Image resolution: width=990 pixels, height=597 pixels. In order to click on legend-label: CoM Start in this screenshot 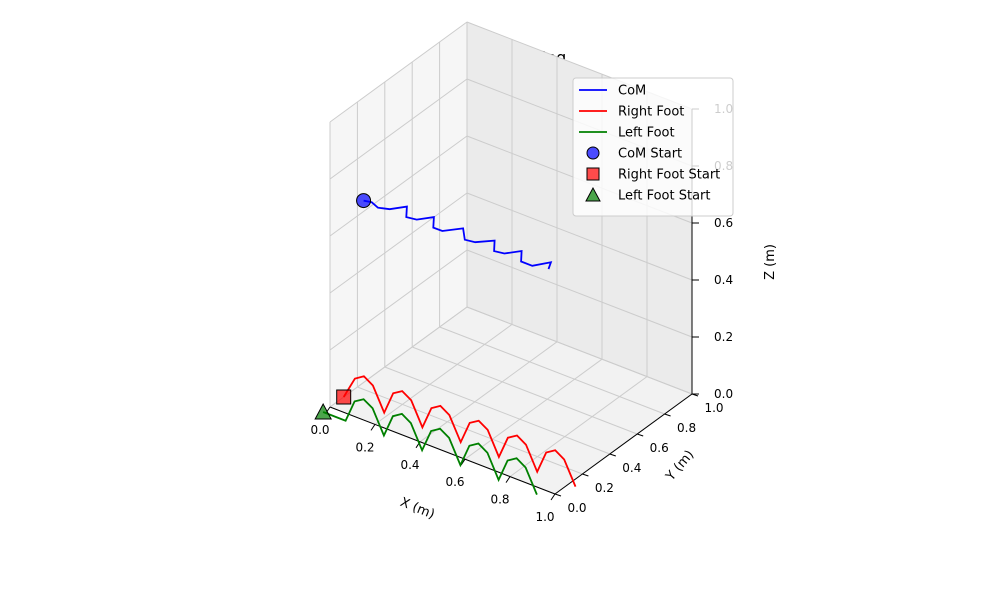, I will do `click(650, 154)`.